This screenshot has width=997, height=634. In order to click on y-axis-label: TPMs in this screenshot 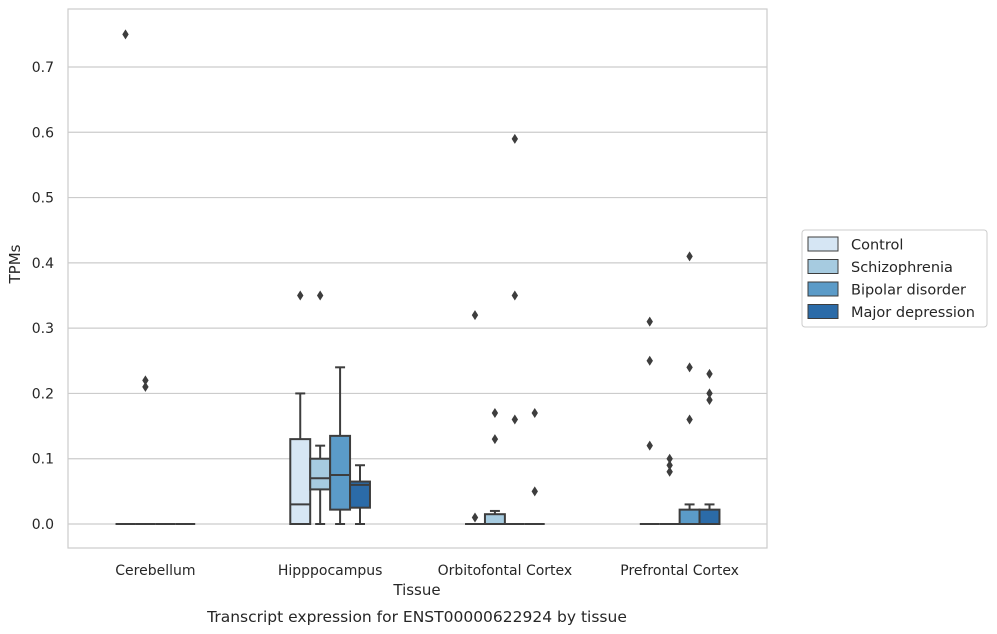, I will do `click(15, 264)`.